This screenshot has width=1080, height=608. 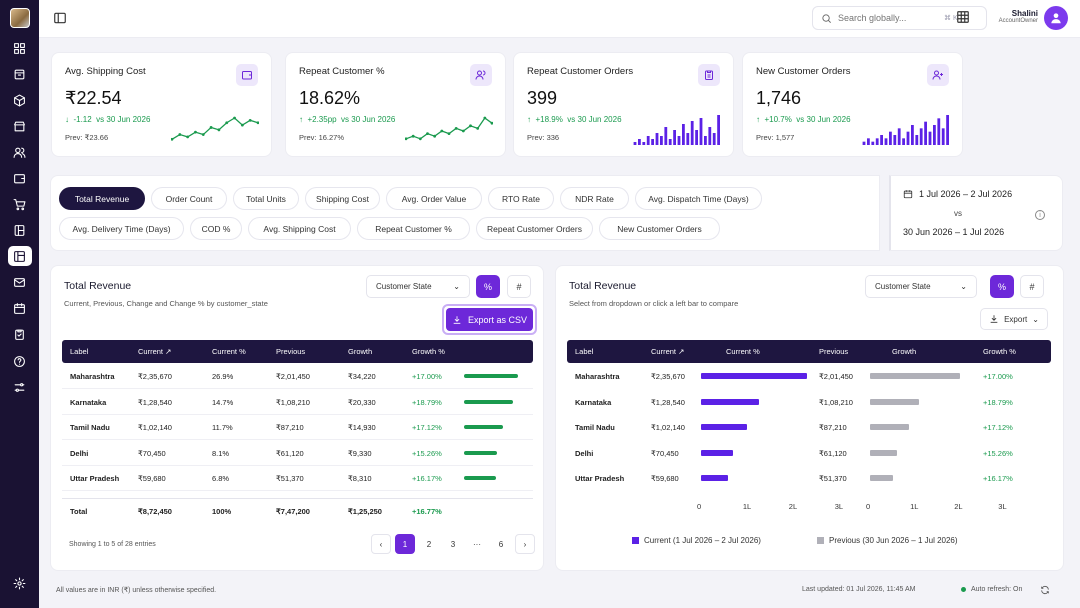 What do you see at coordinates (20, 178) in the screenshot?
I see `sidebar-item-wallet` at bounding box center [20, 178].